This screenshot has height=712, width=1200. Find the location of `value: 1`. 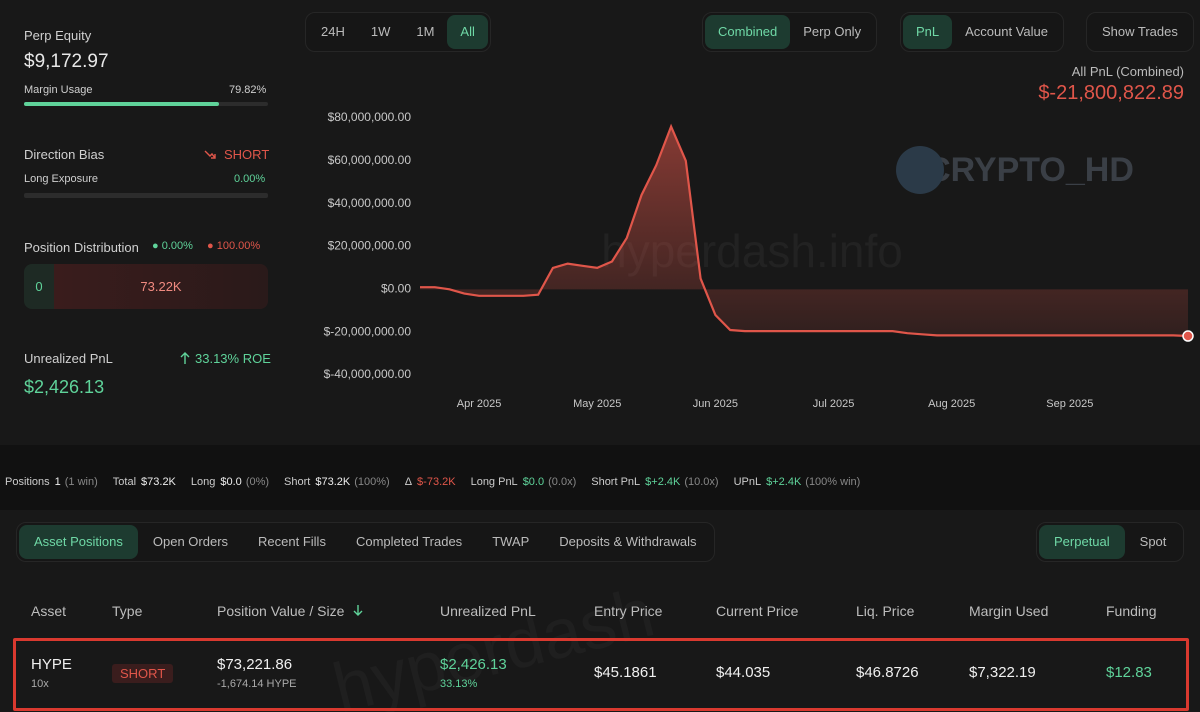

value: 1 is located at coordinates (57, 482).